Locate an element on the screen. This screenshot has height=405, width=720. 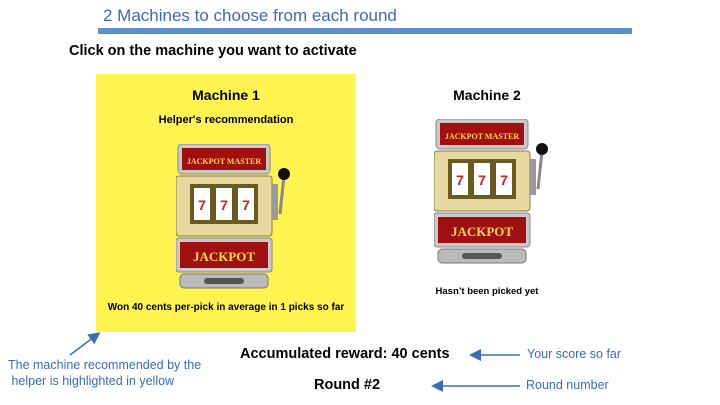
machine-2-status: Hasn’t been picked yet is located at coordinates (487, 291).